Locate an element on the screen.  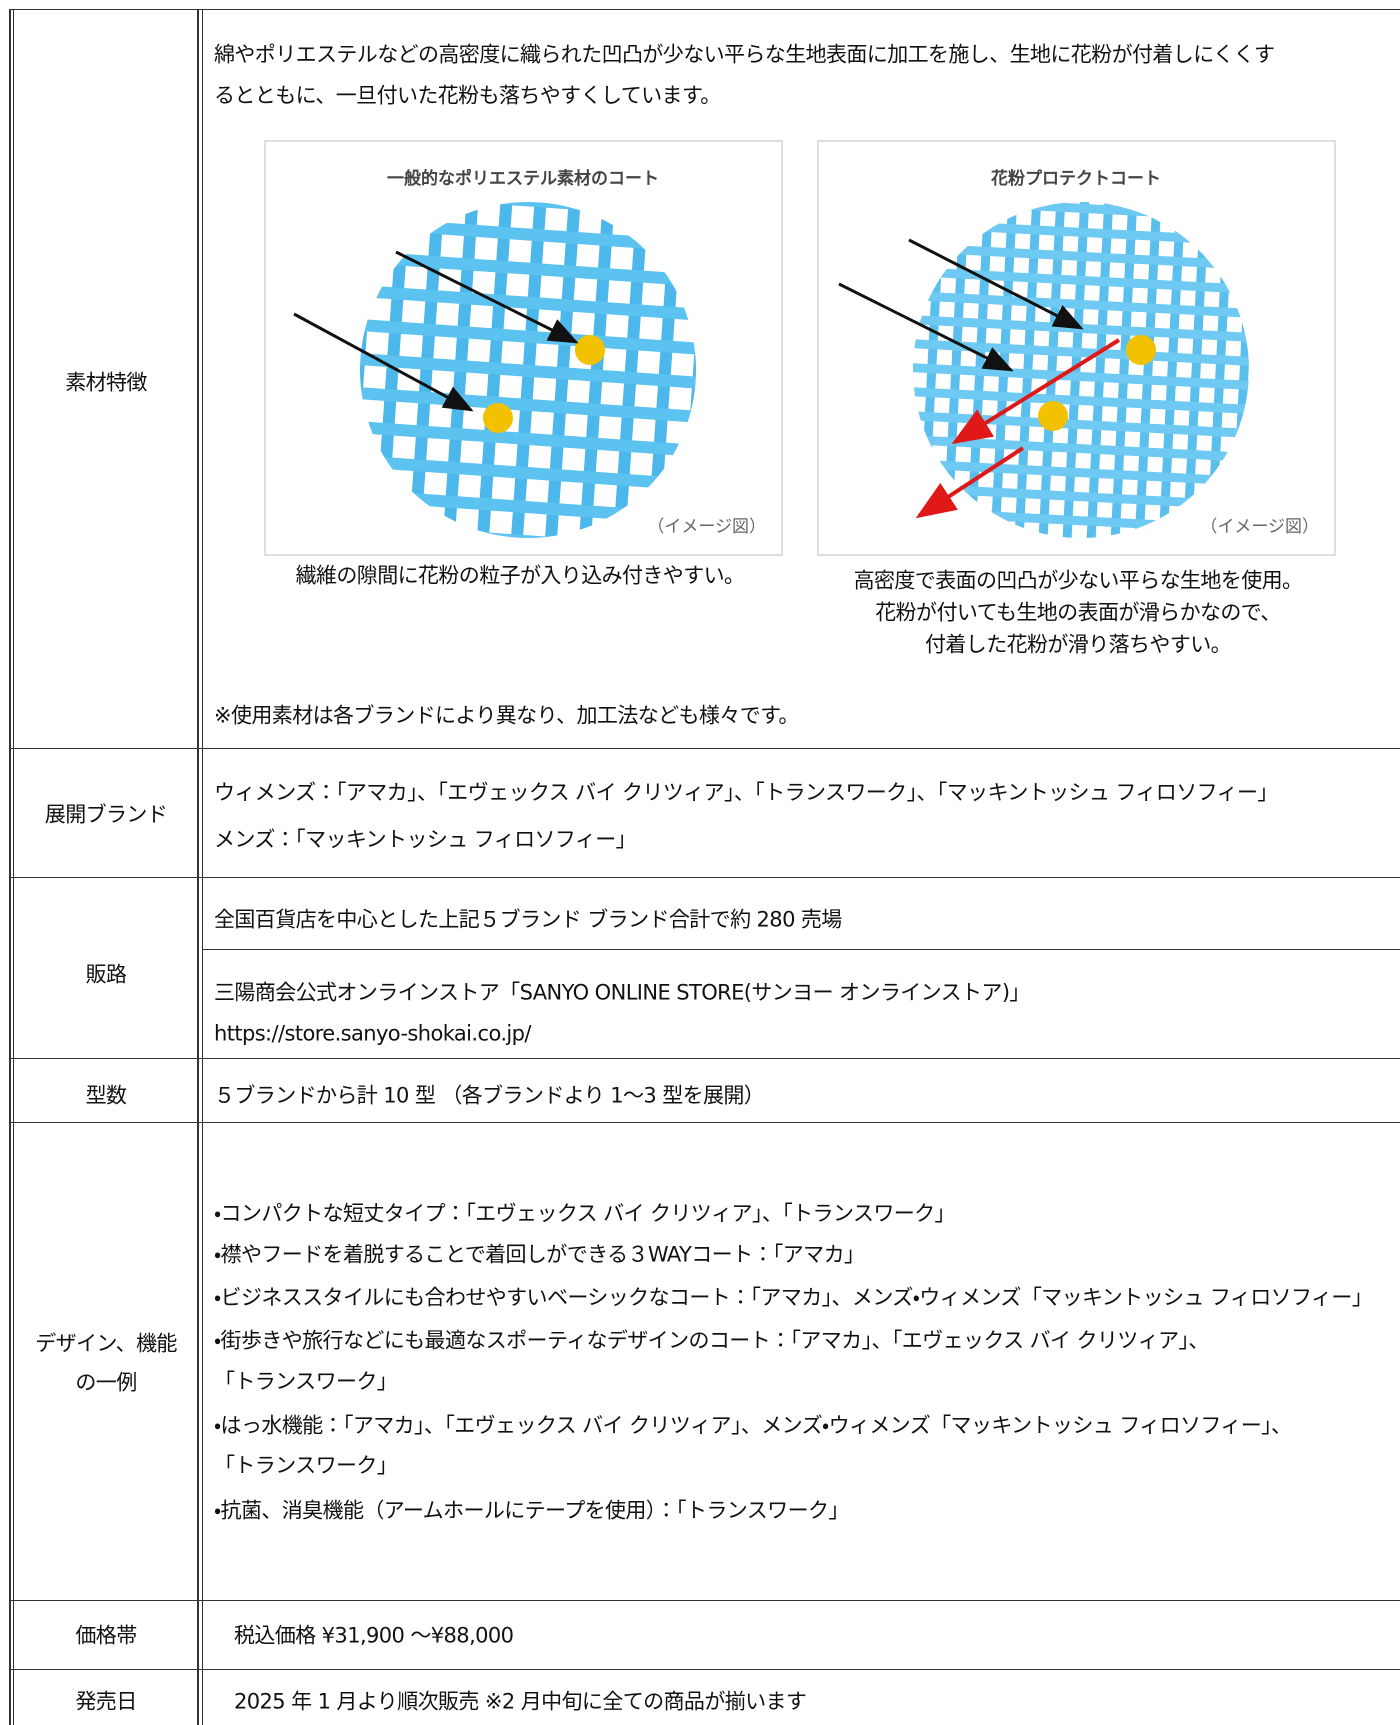
text-line: るとともに、一旦付いた花粉も落ちやすくしています。 is located at coordinates (467, 95).